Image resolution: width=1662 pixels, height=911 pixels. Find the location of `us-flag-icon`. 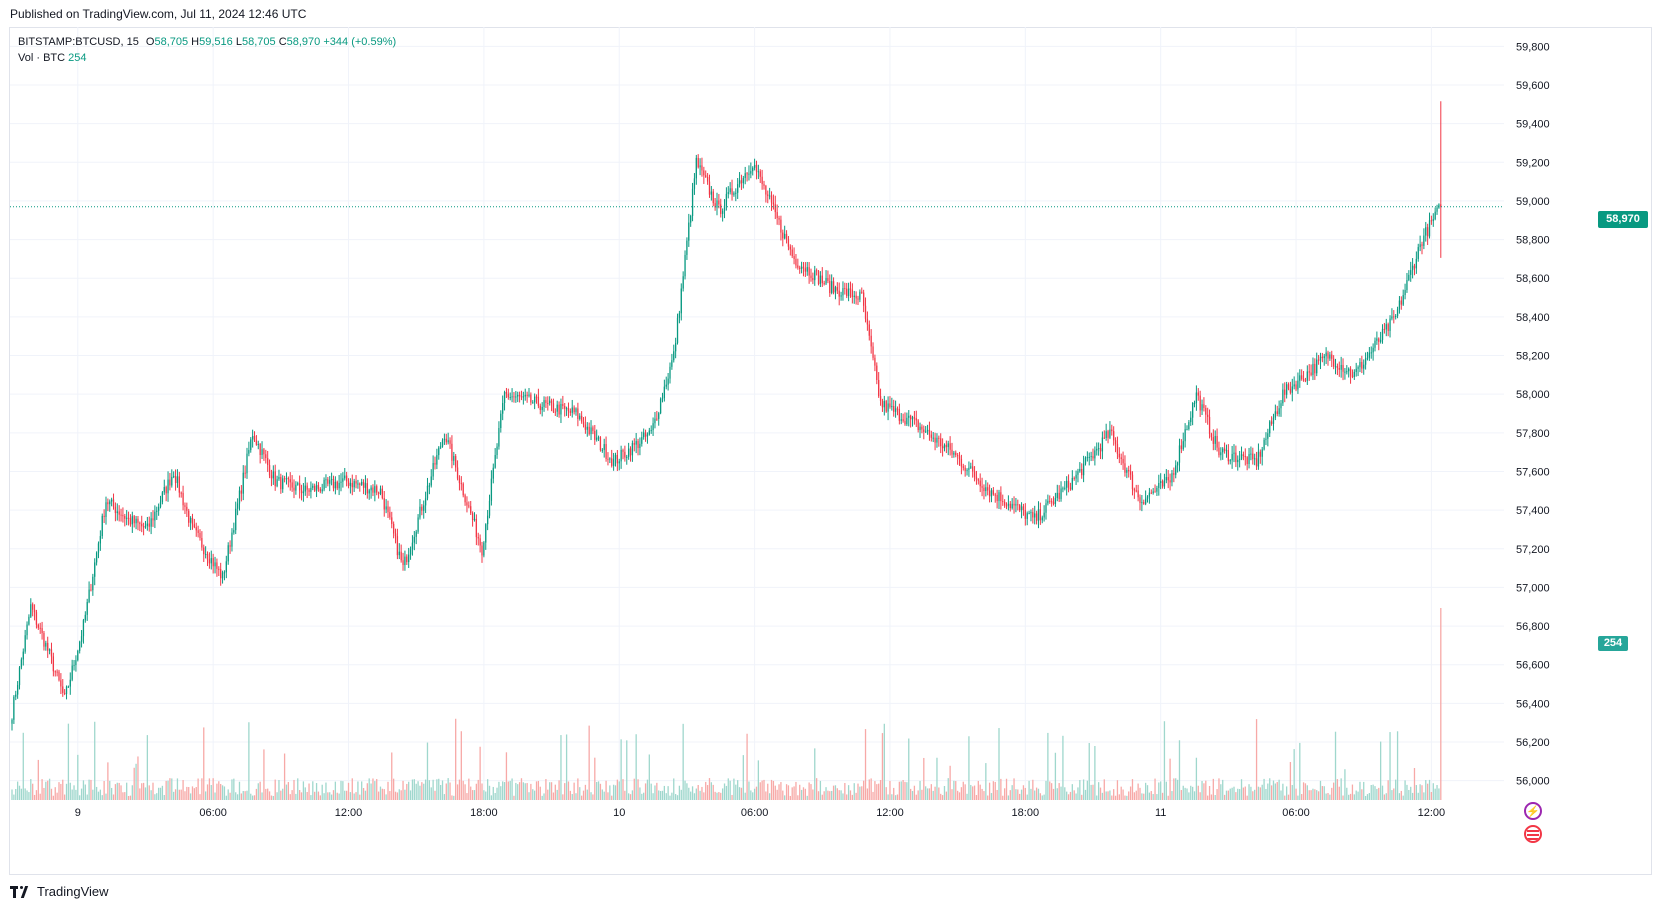

us-flag-icon is located at coordinates (1533, 834).